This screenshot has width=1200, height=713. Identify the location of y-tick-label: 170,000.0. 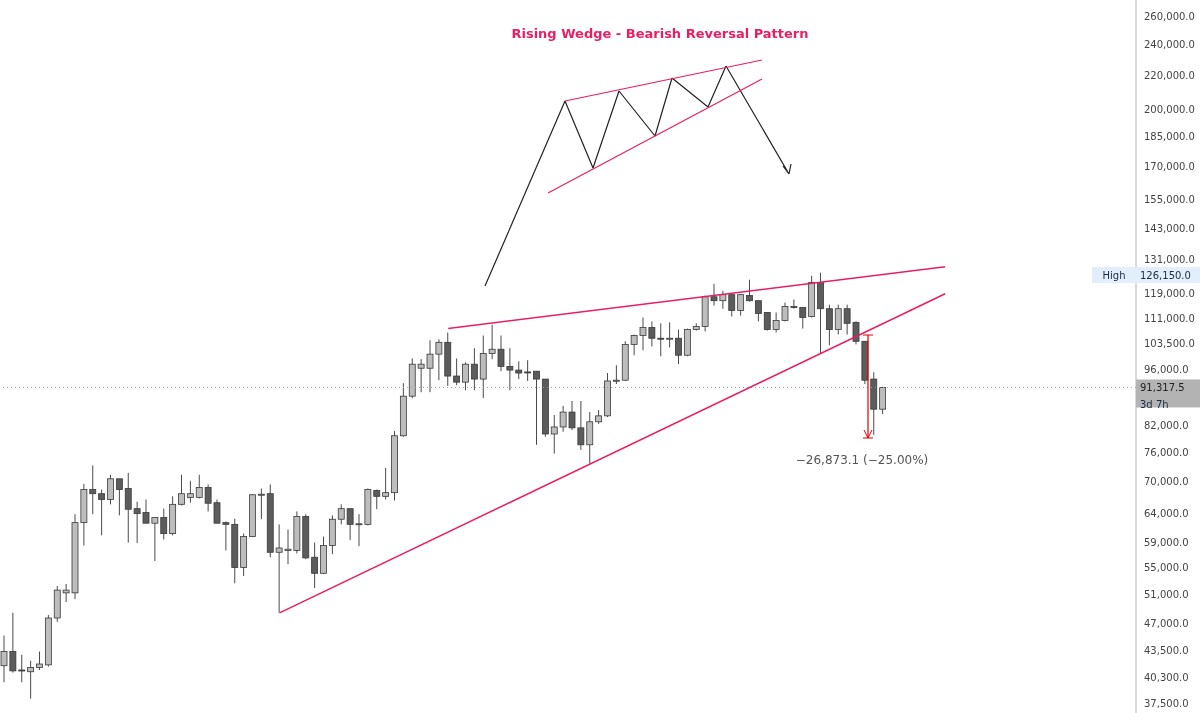
(1169, 167).